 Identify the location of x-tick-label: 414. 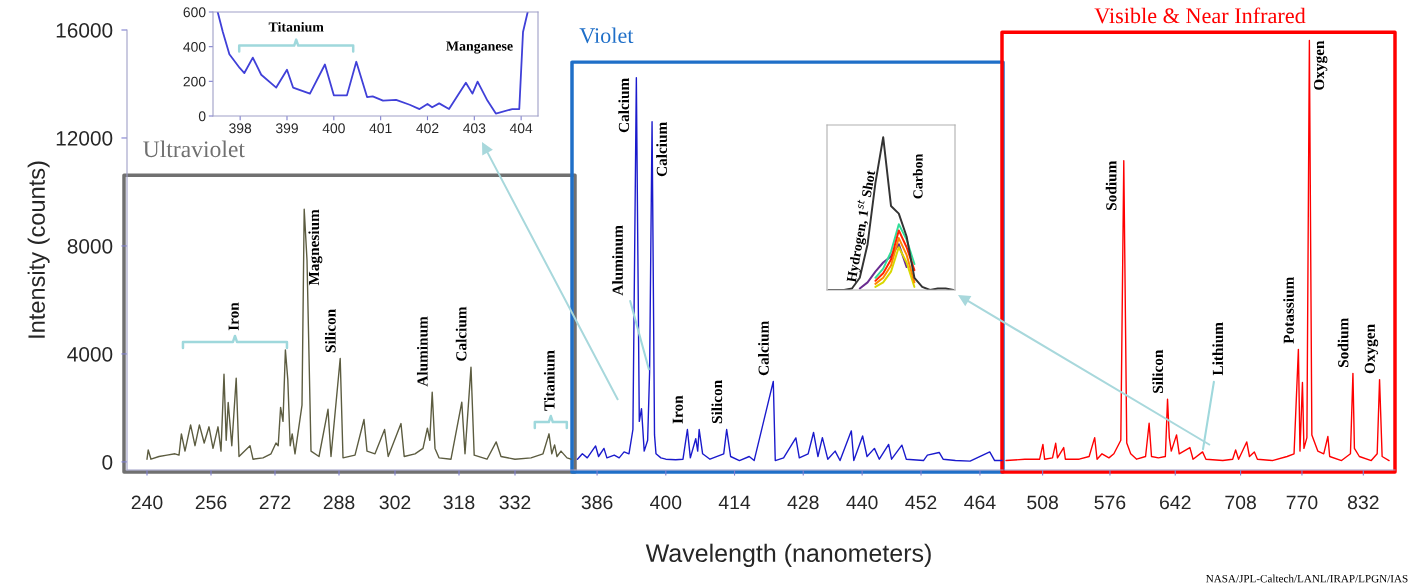
(734, 502).